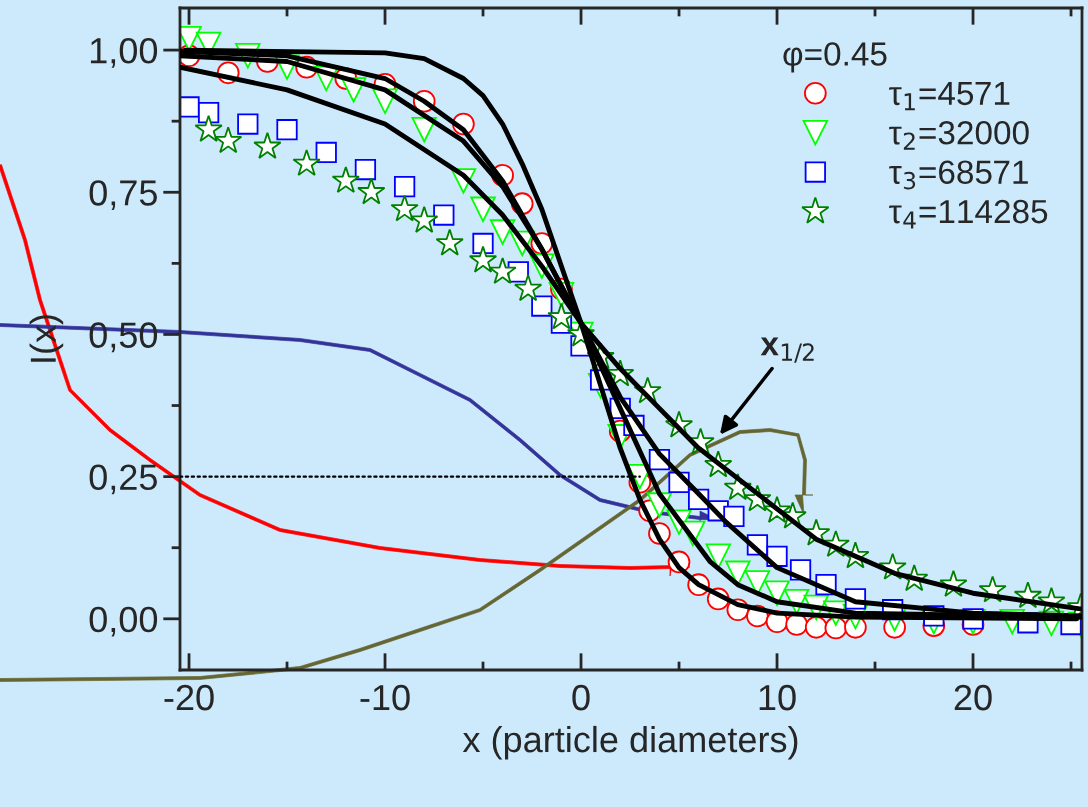 The height and width of the screenshot is (807, 1088). What do you see at coordinates (959, 135) in the screenshot?
I see `legend-label: τ$_{2}$=32000` at bounding box center [959, 135].